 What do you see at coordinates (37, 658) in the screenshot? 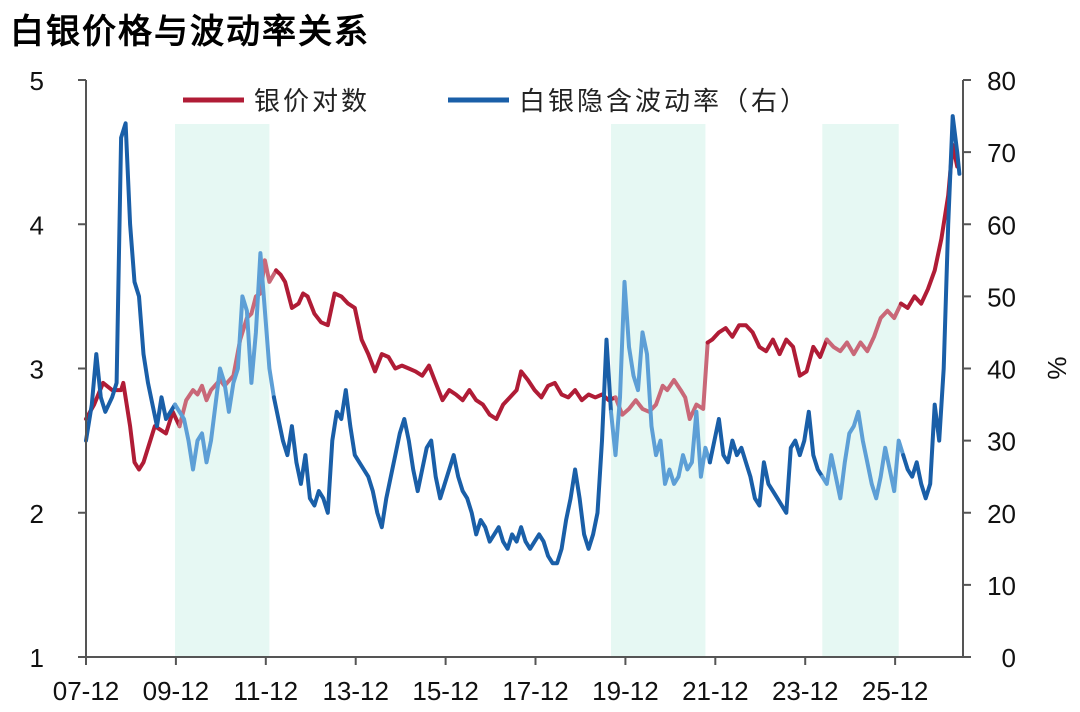
I see `left-tick-label: 1` at bounding box center [37, 658].